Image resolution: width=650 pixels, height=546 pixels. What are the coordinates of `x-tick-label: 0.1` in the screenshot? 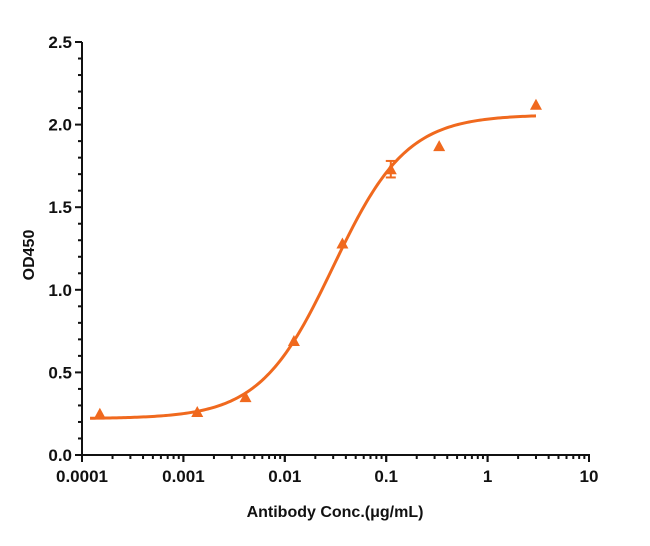 It's located at (386, 476).